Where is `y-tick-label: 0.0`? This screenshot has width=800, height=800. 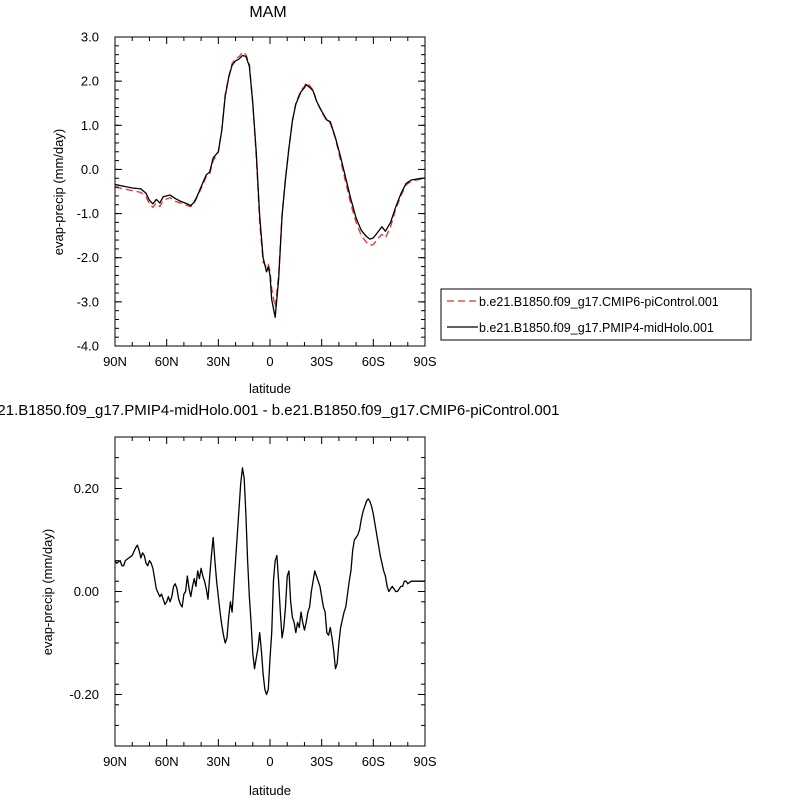
y-tick-label: 0.0 is located at coordinates (90, 169).